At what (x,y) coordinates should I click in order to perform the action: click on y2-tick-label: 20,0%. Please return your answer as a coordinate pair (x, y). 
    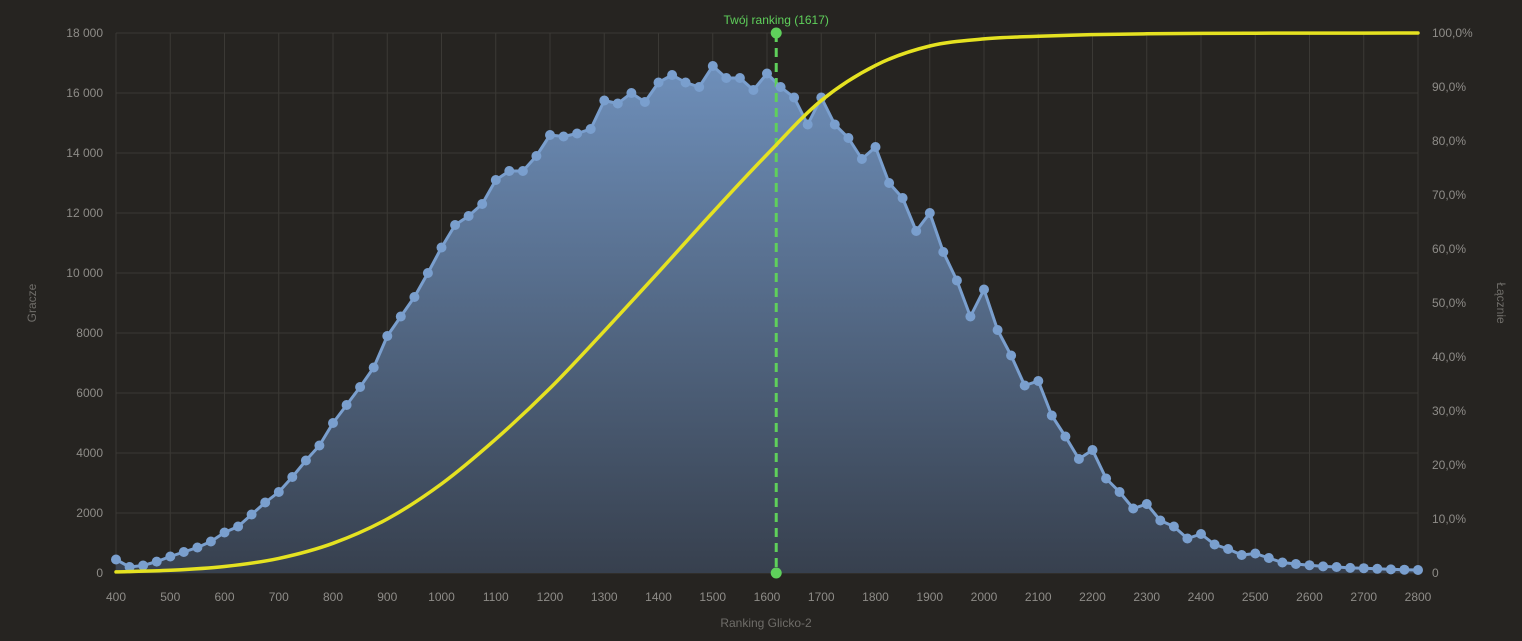
    Looking at the image, I should click on (1449, 465).